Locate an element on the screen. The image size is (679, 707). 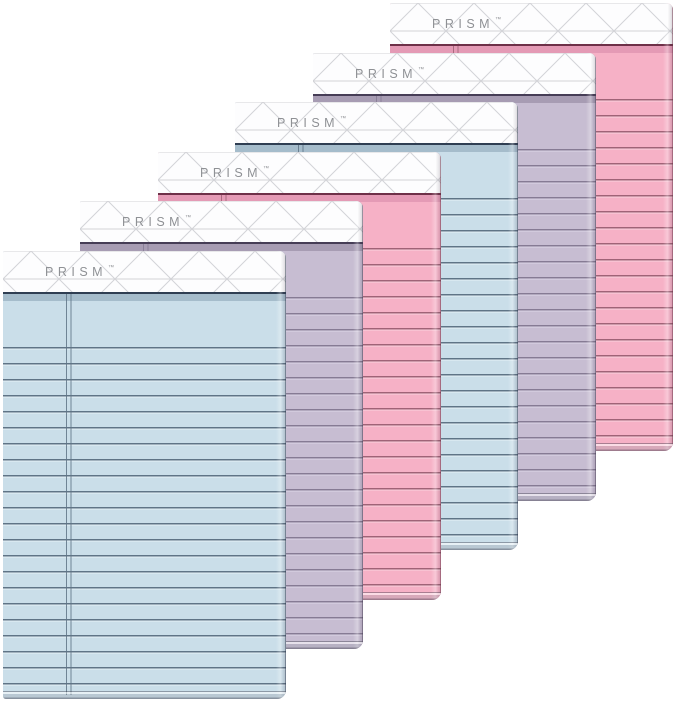
page-edge-bottom is located at coordinates (144, 695).